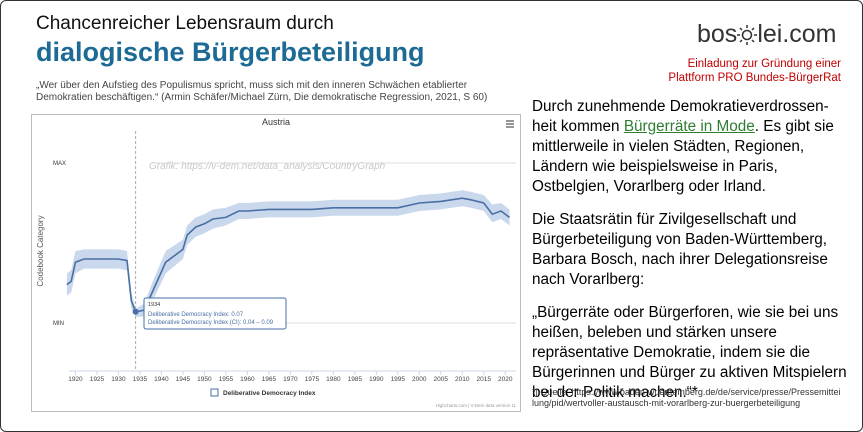 The width and height of the screenshot is (863, 432). I want to click on x-tick-label: 1935, so click(140, 379).